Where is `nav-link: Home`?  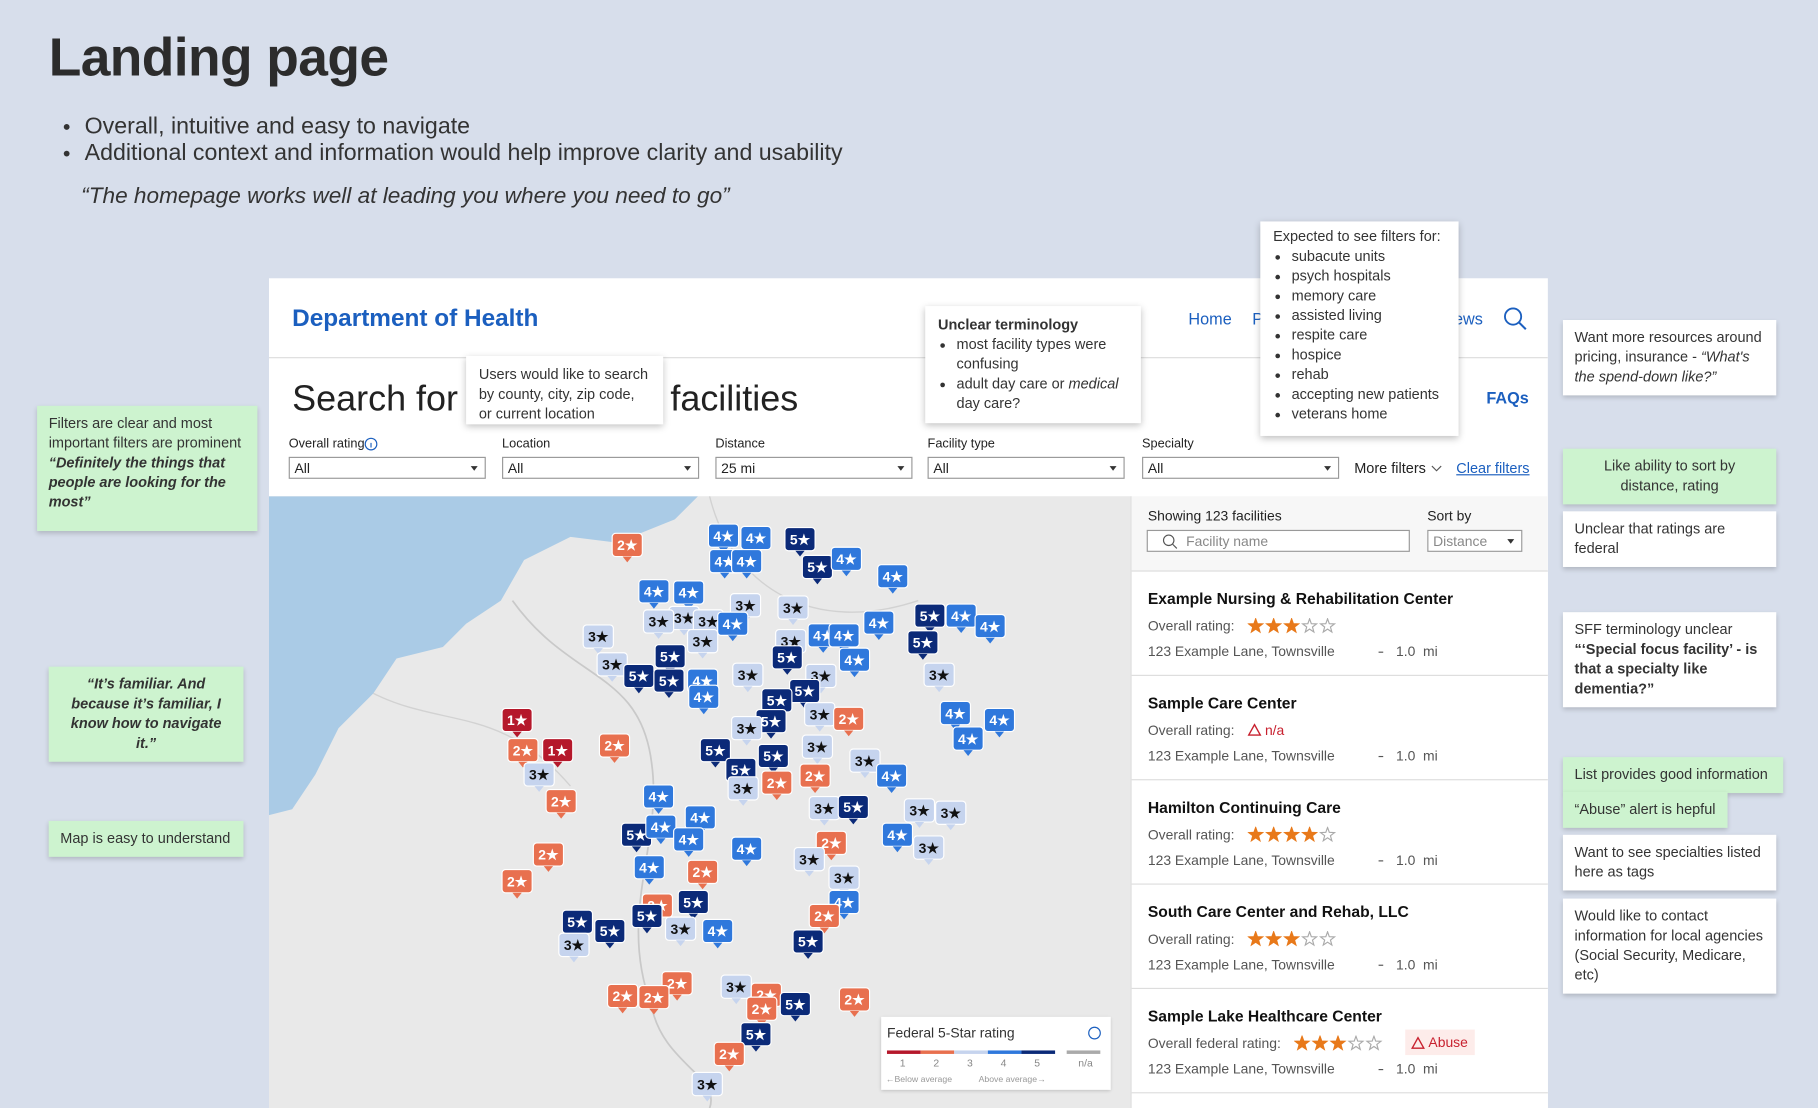 nav-link: Home is located at coordinates (1210, 319).